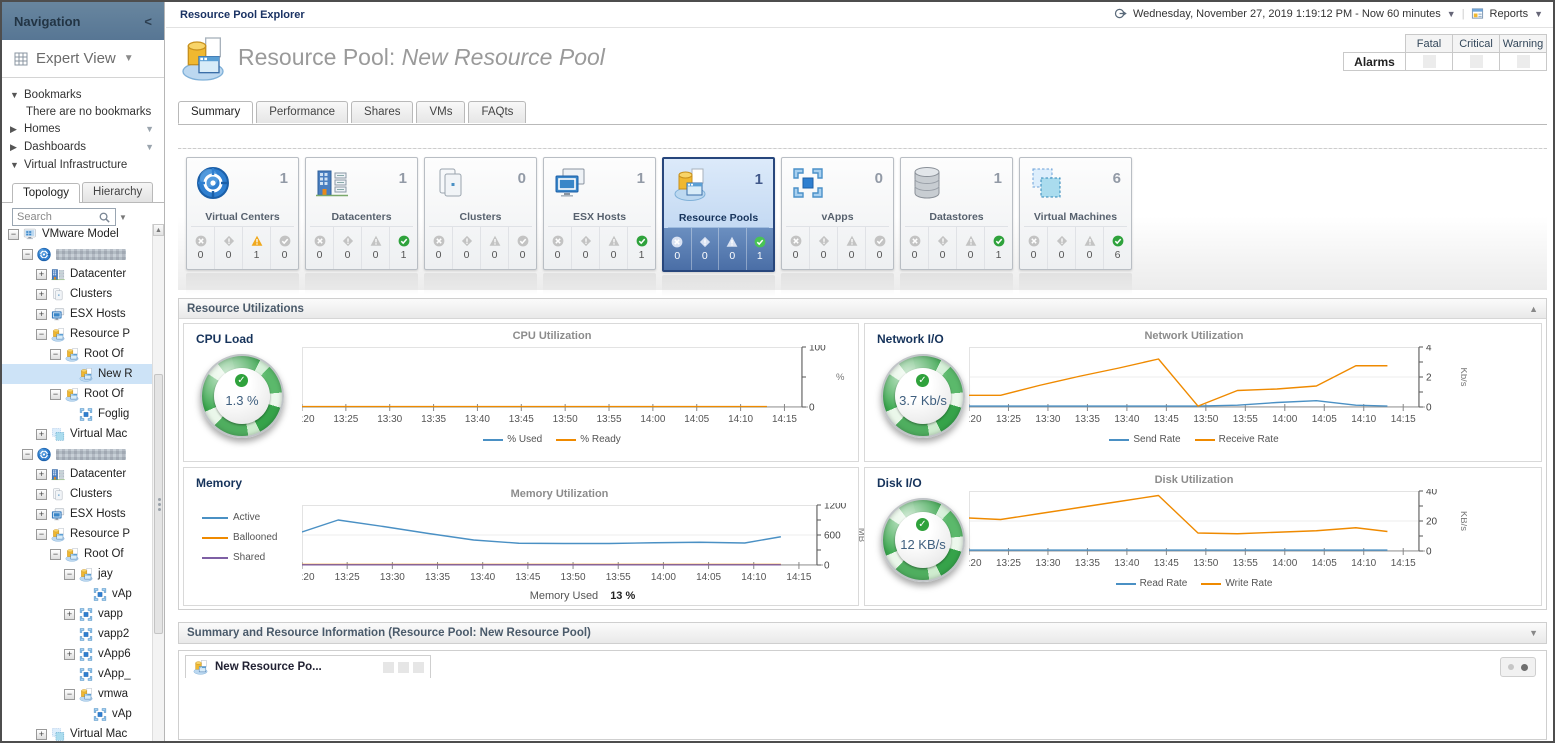  I want to click on tree-item-vapp: + vapp, so click(83, 614).